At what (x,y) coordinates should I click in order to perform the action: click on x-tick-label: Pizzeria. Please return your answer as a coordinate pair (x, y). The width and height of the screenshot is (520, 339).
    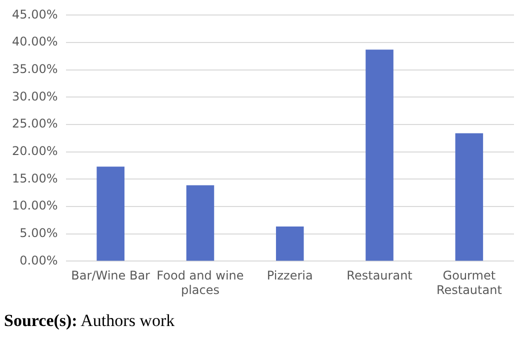
    Looking at the image, I should click on (289, 275).